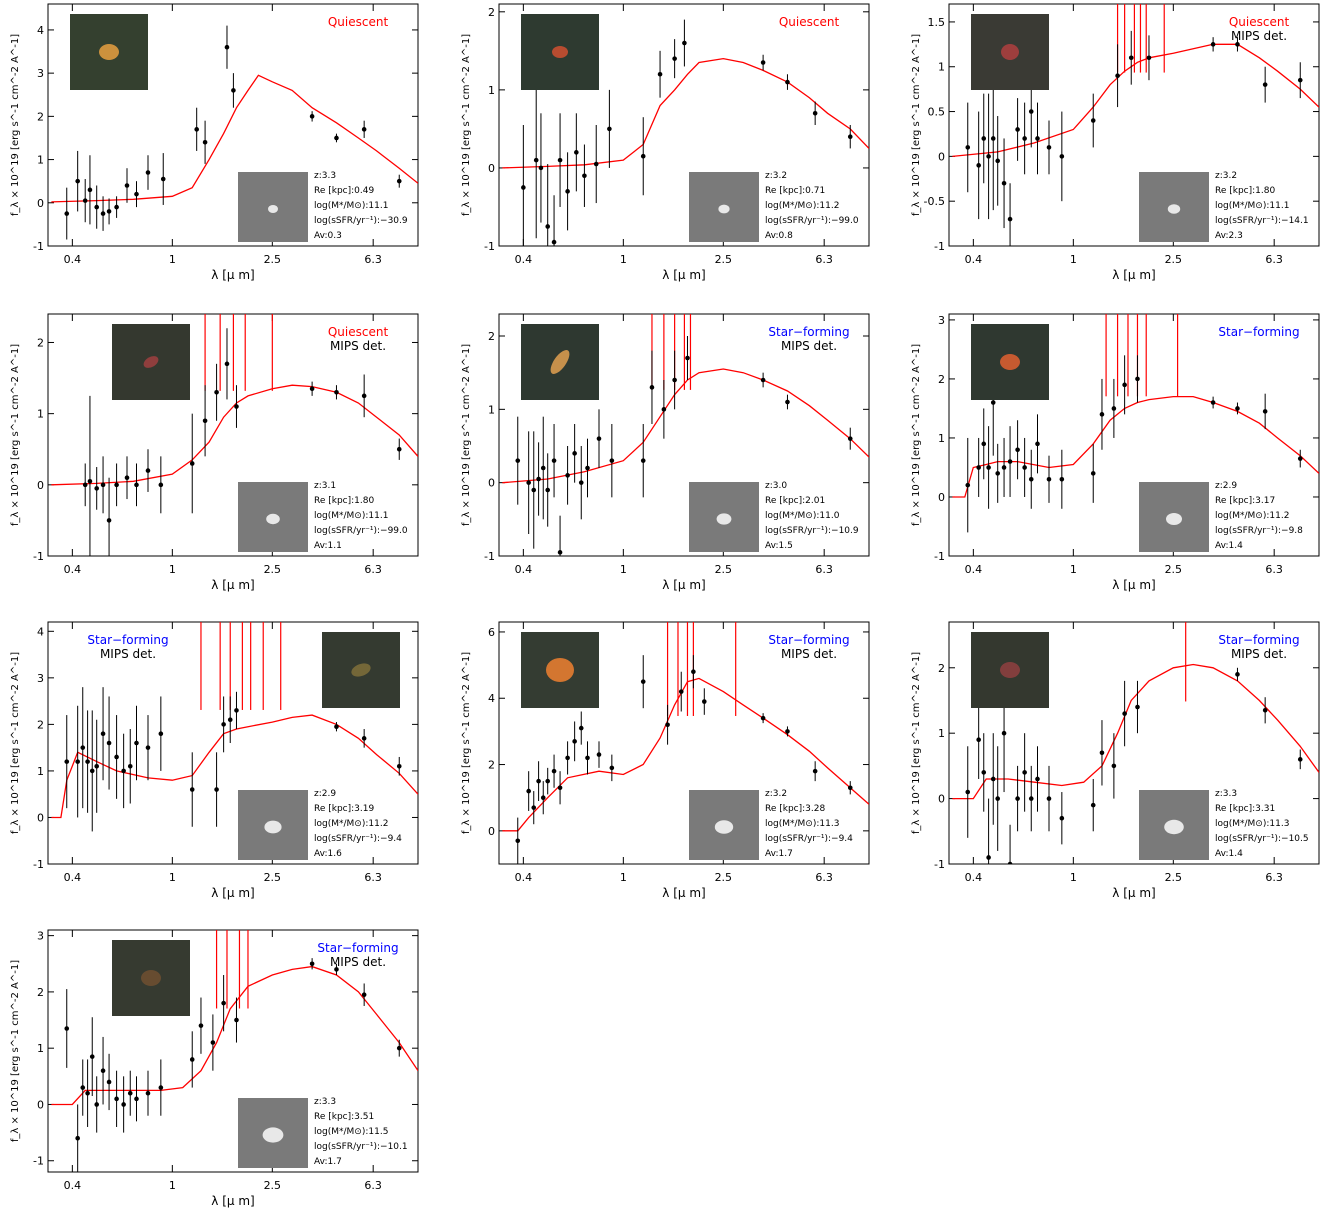  I want to click on info-line: Re [kpc]:3.51, so click(344, 1117).